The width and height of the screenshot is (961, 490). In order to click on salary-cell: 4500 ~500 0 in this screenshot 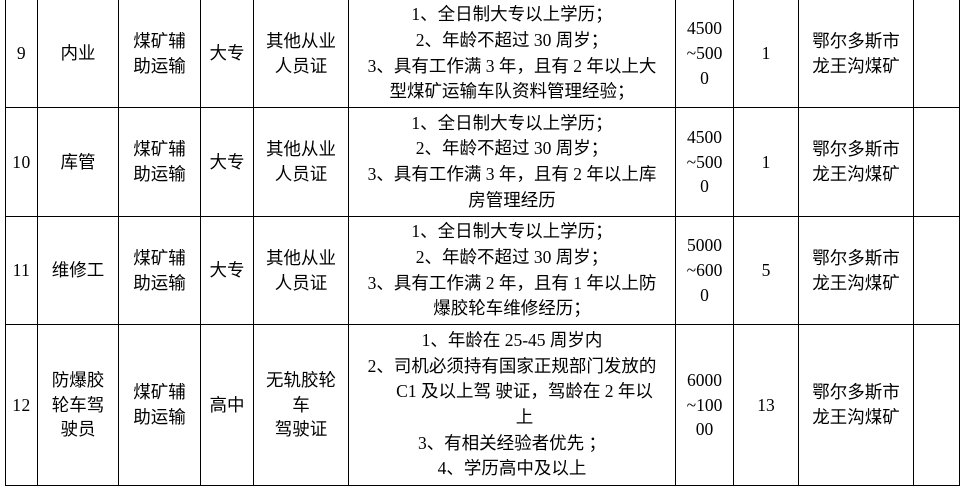, I will do `click(704, 54)`.